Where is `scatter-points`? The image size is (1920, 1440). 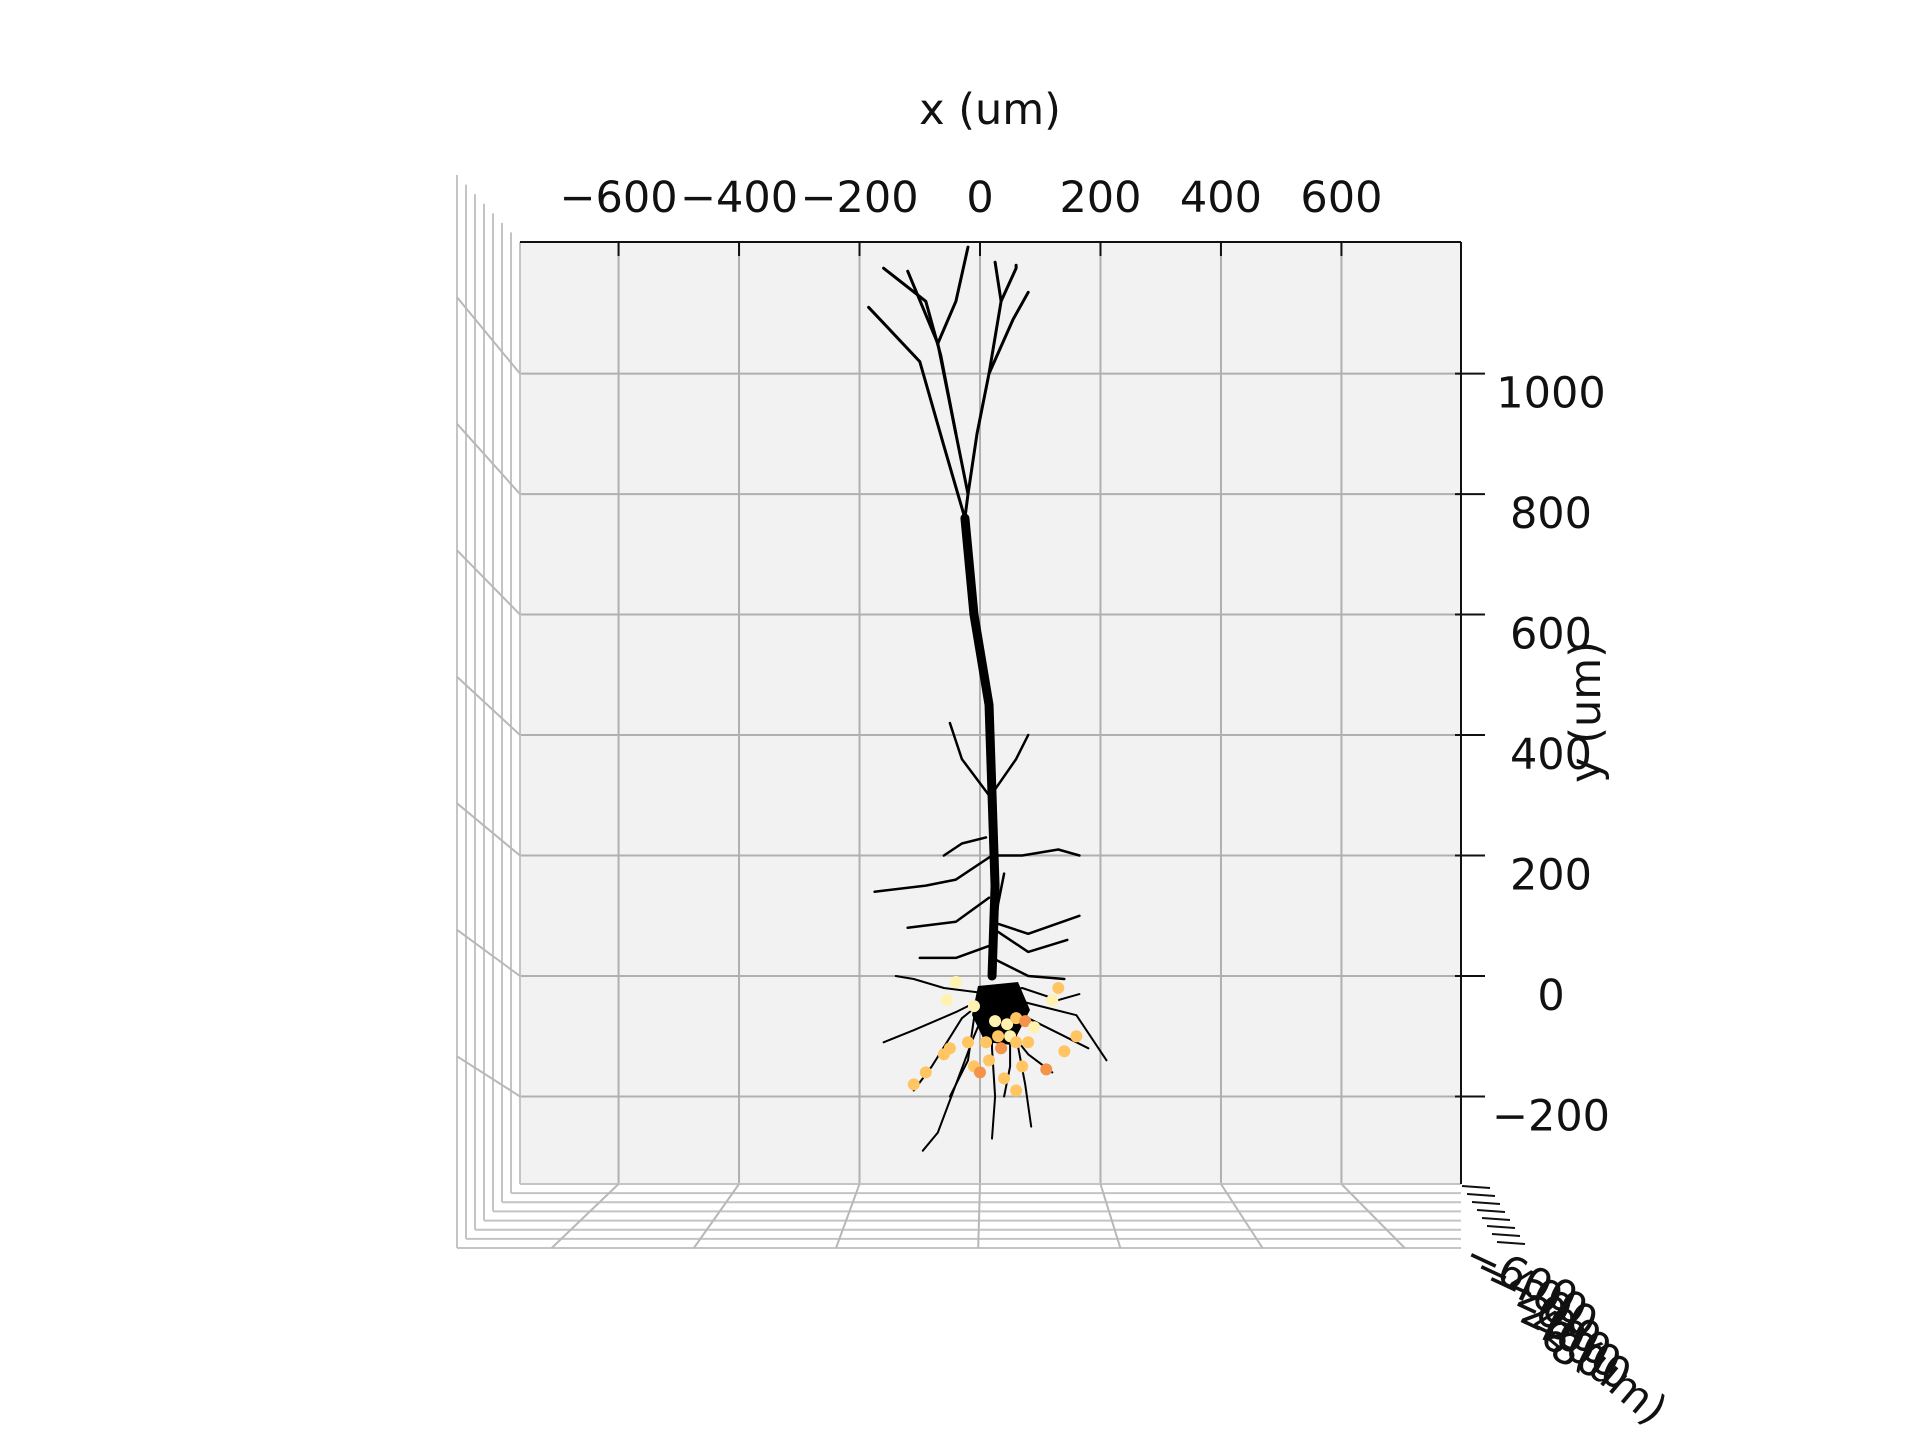
scatter-points is located at coordinates (995, 1036).